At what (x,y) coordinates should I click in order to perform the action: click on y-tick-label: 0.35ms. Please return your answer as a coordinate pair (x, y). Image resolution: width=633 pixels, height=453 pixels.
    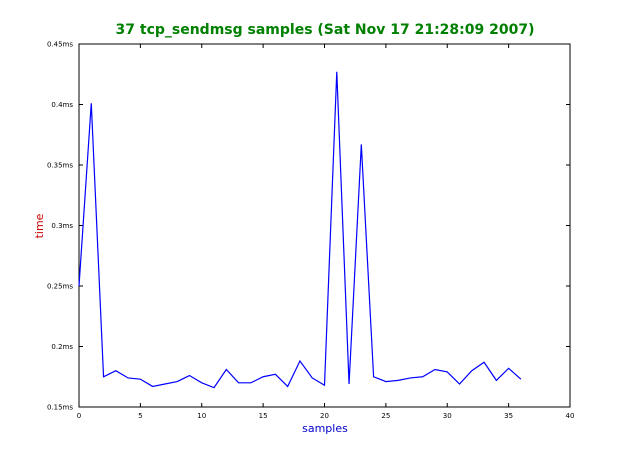
    Looking at the image, I should click on (60, 166).